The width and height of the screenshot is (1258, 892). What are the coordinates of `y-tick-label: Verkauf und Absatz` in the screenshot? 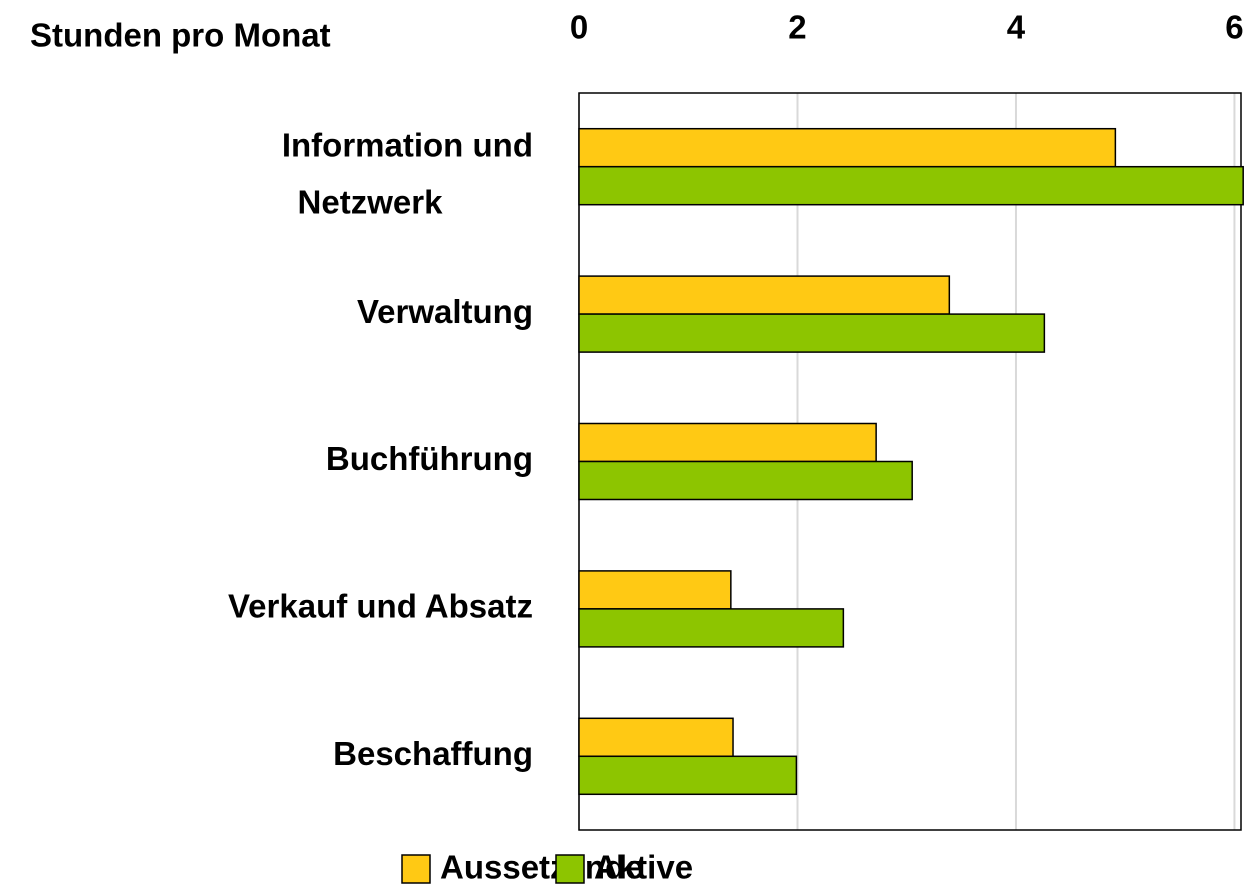 It's located at (380, 606).